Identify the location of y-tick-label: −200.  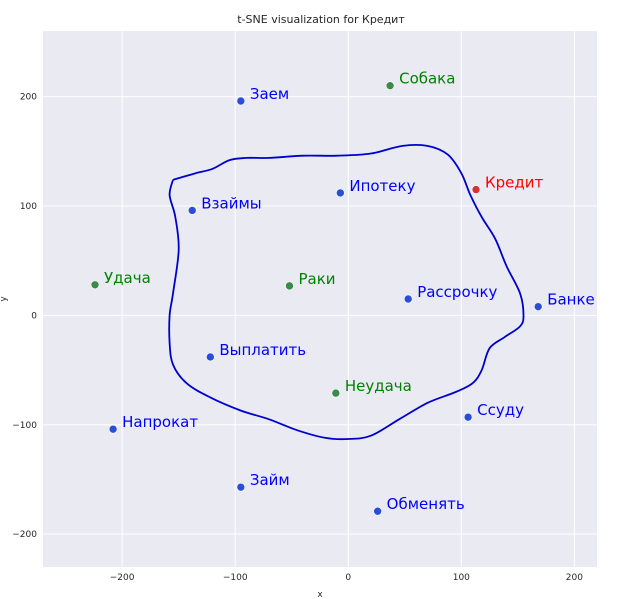
(24, 535).